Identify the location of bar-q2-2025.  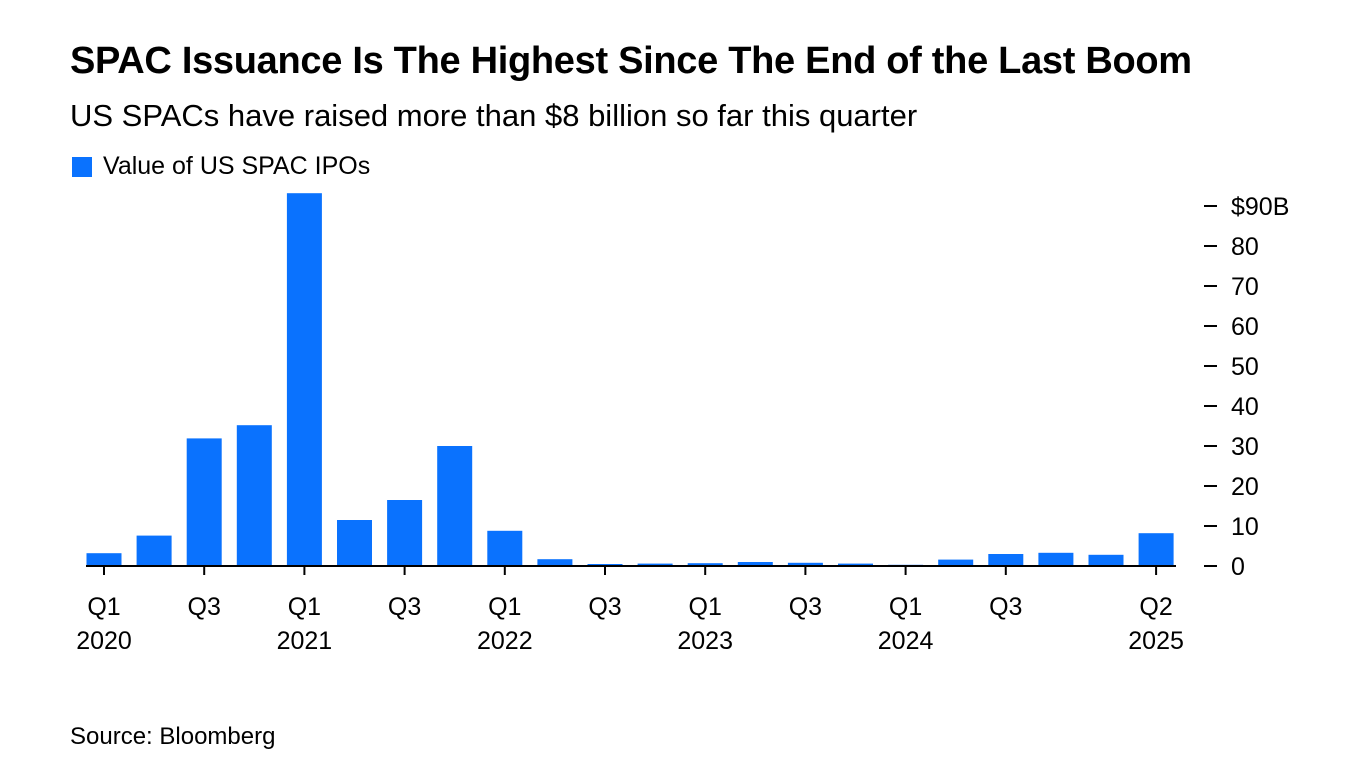
(1156, 549).